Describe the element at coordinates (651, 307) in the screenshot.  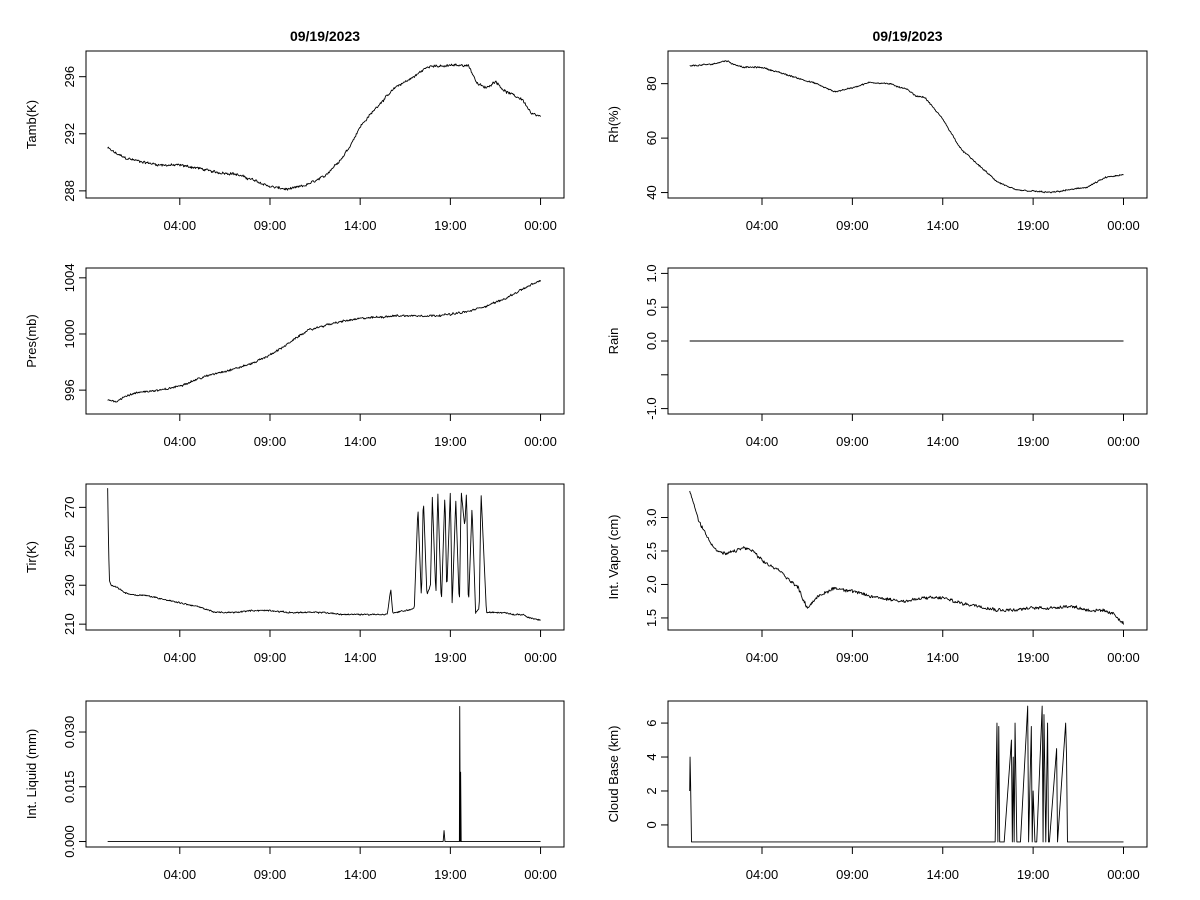
I see `y-tick-label: 0.5` at that location.